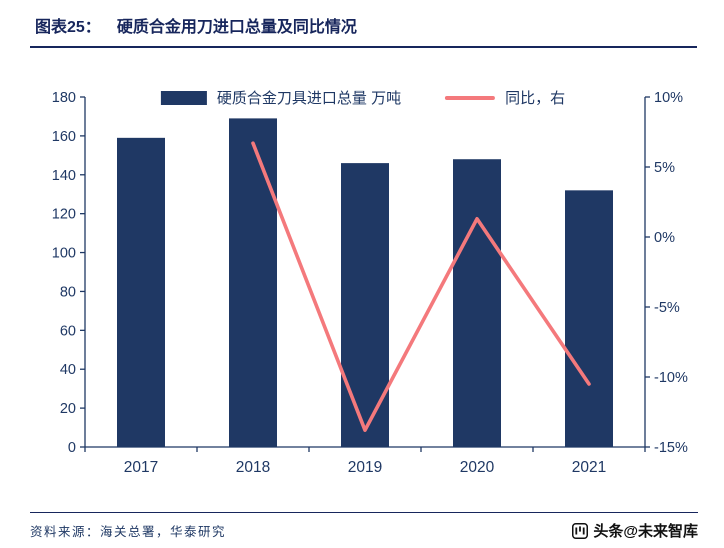 The height and width of the screenshot is (548, 724). Describe the element at coordinates (365, 305) in the screenshot. I see `bar-2019` at that location.